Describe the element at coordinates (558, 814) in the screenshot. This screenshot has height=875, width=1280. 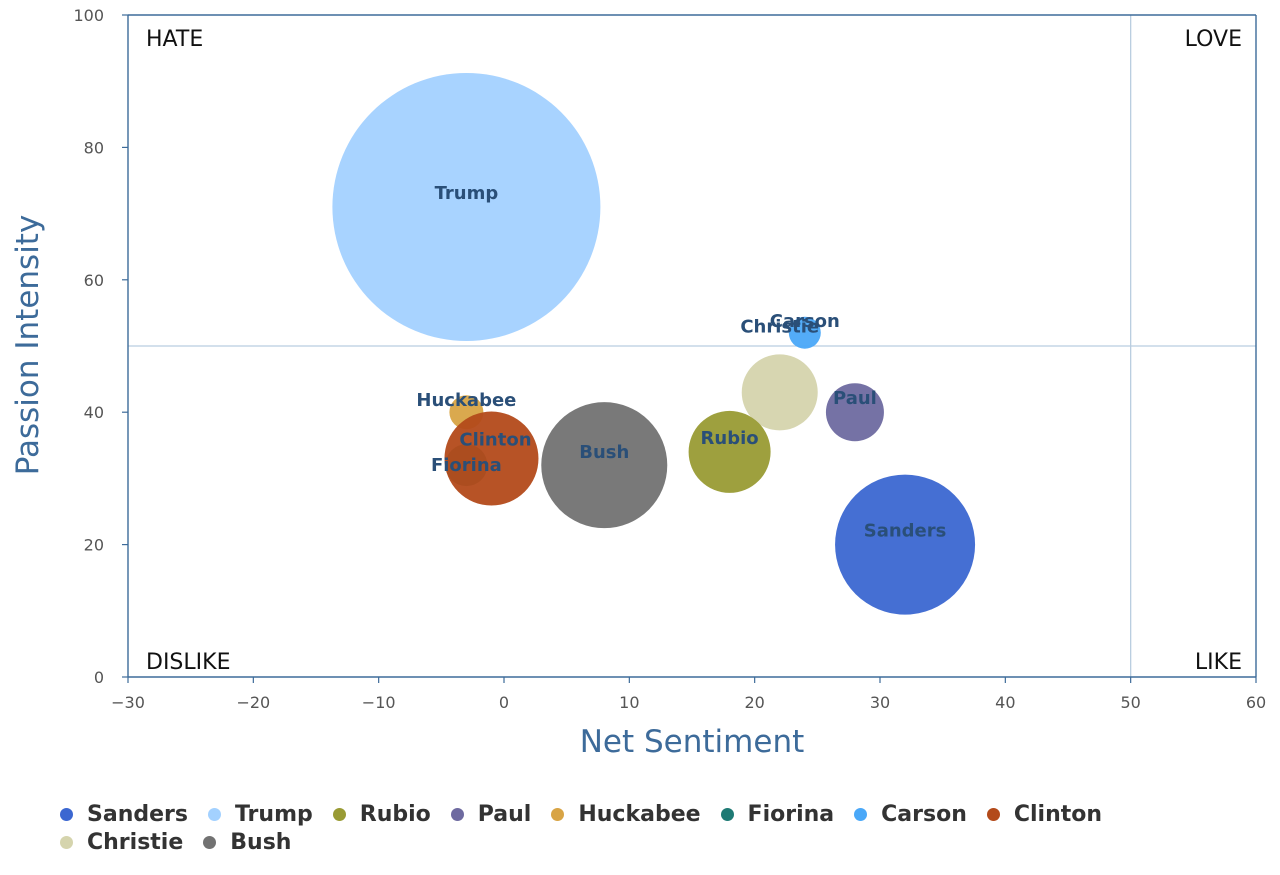
I see `legend-marker-huckabee` at that location.